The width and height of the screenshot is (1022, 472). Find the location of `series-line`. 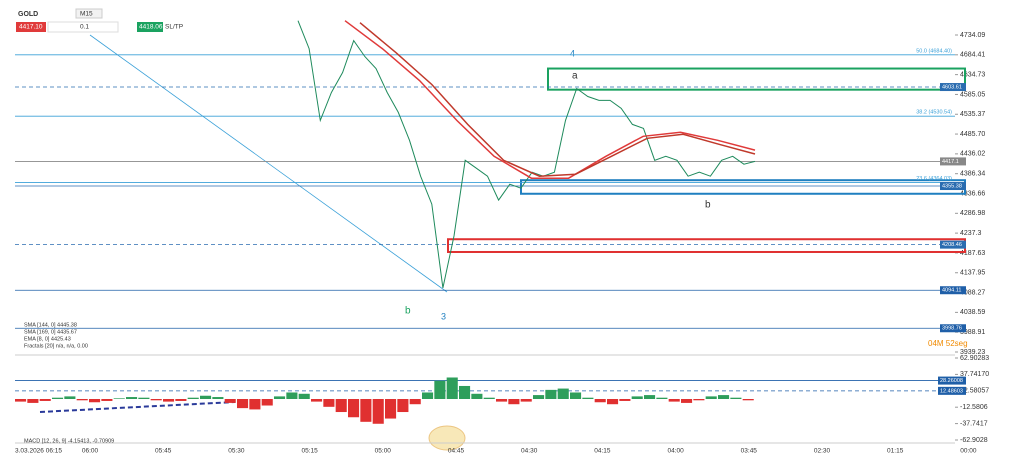

series-line is located at coordinates (550, 99).